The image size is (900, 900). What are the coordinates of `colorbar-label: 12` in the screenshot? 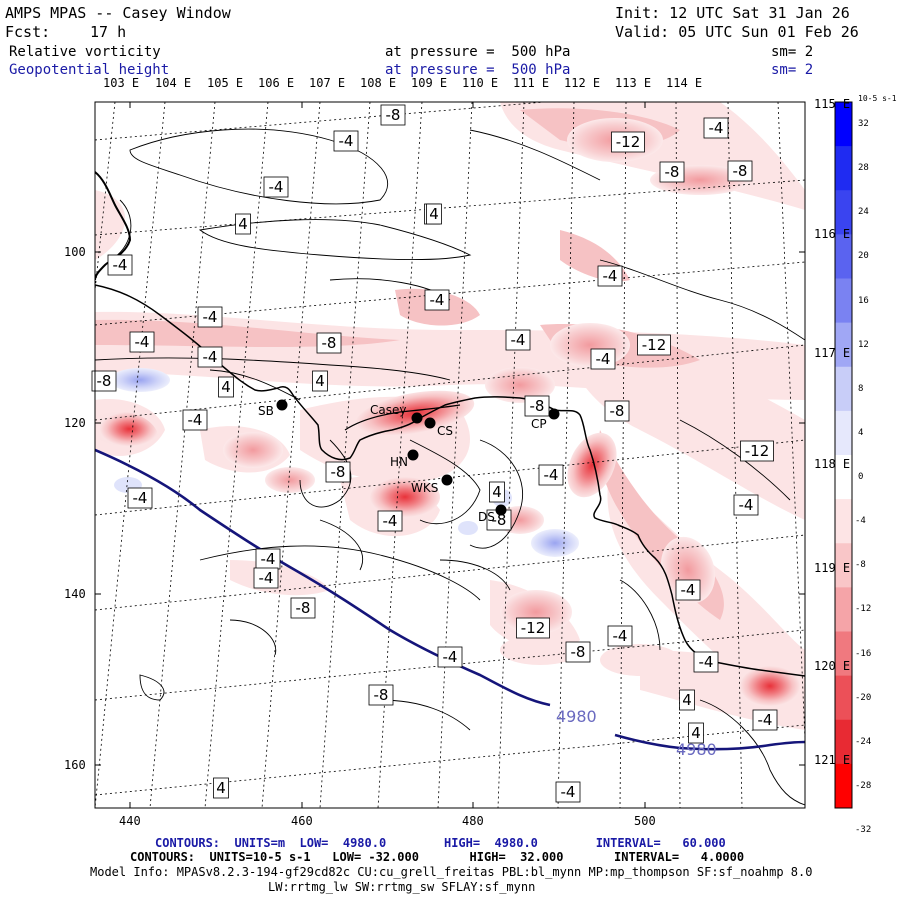 It's located at (863, 344).